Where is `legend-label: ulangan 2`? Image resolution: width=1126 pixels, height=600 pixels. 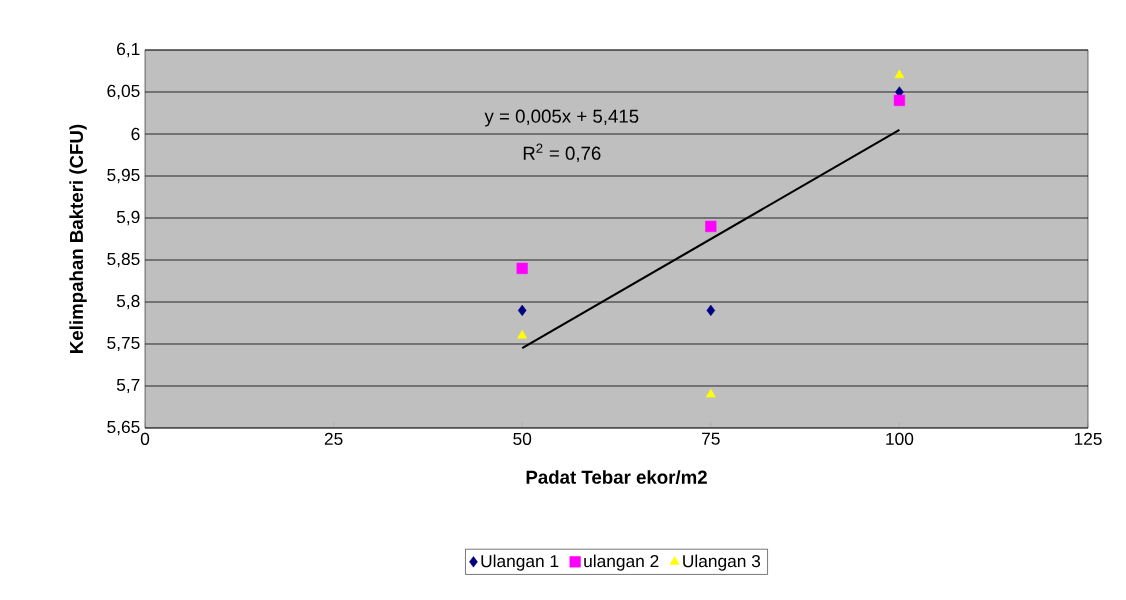 legend-label: ulangan 2 is located at coordinates (621, 562).